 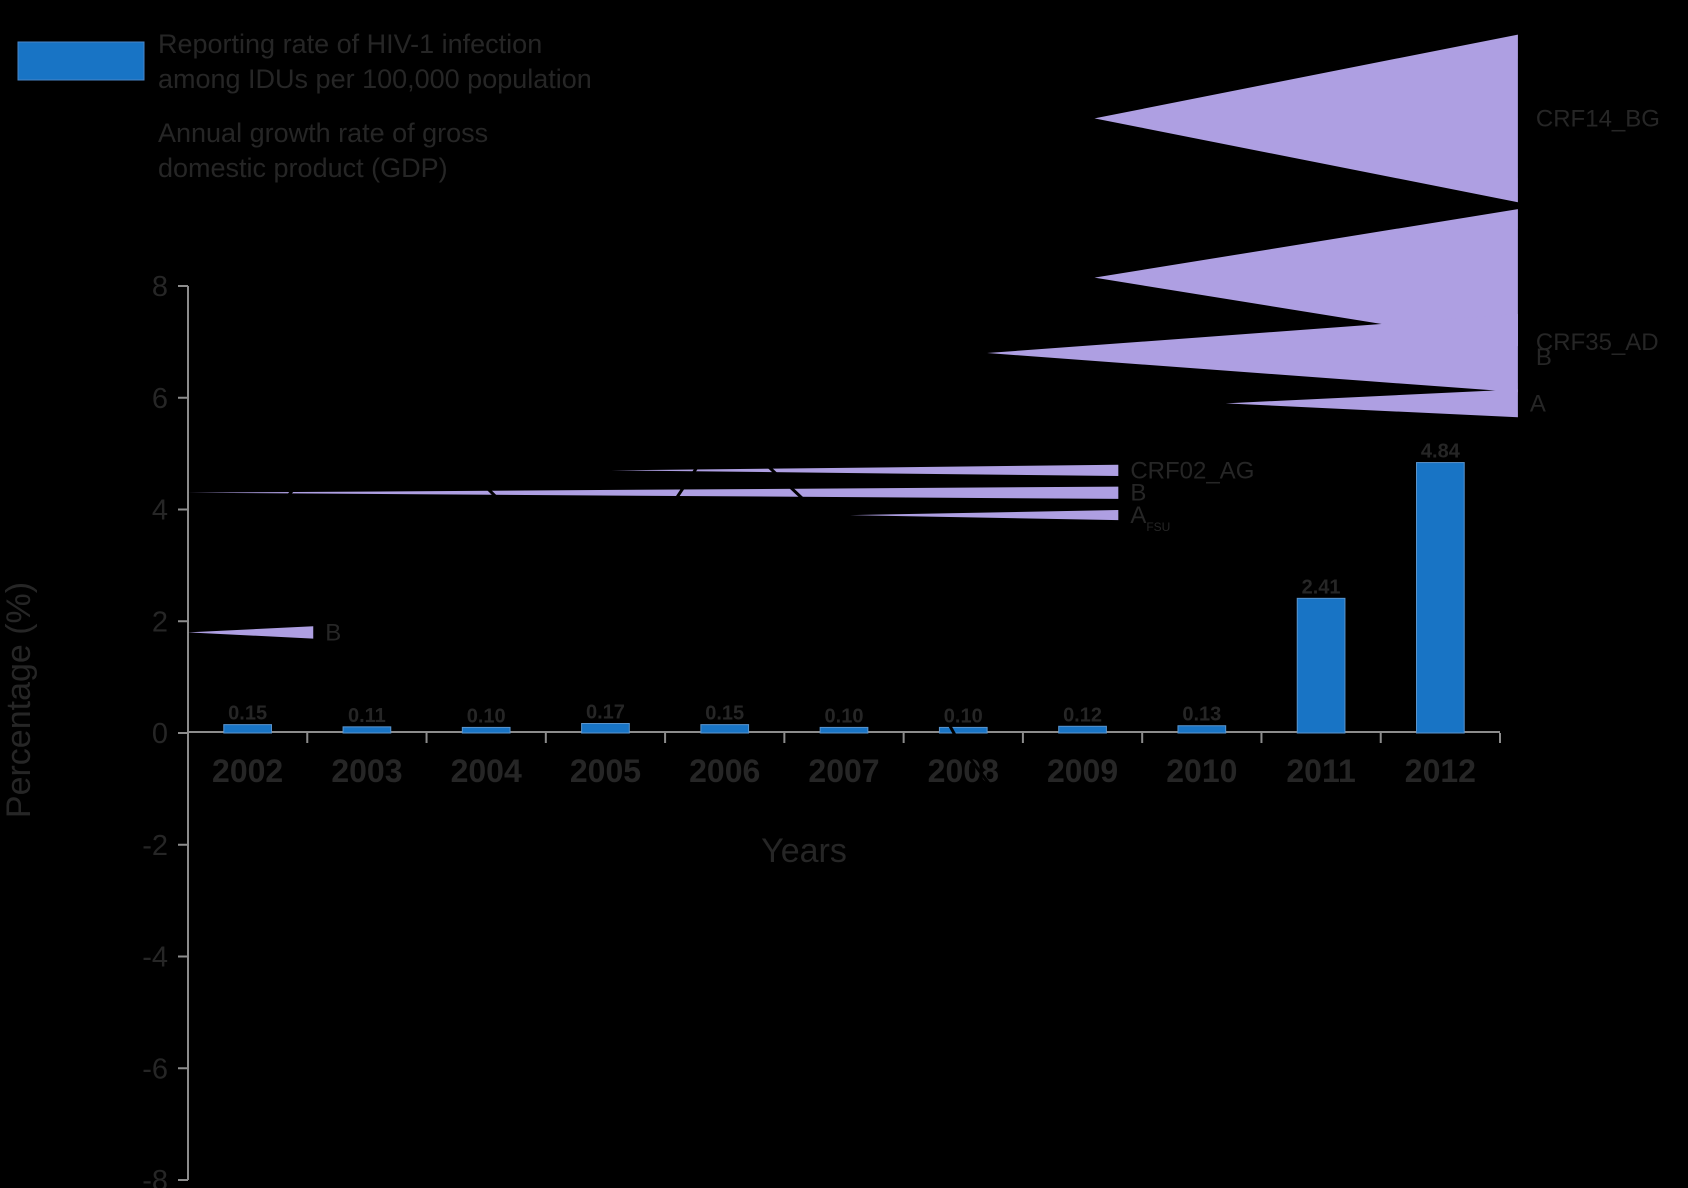 I want to click on y-tick-label: -8, so click(x=155, y=1176).